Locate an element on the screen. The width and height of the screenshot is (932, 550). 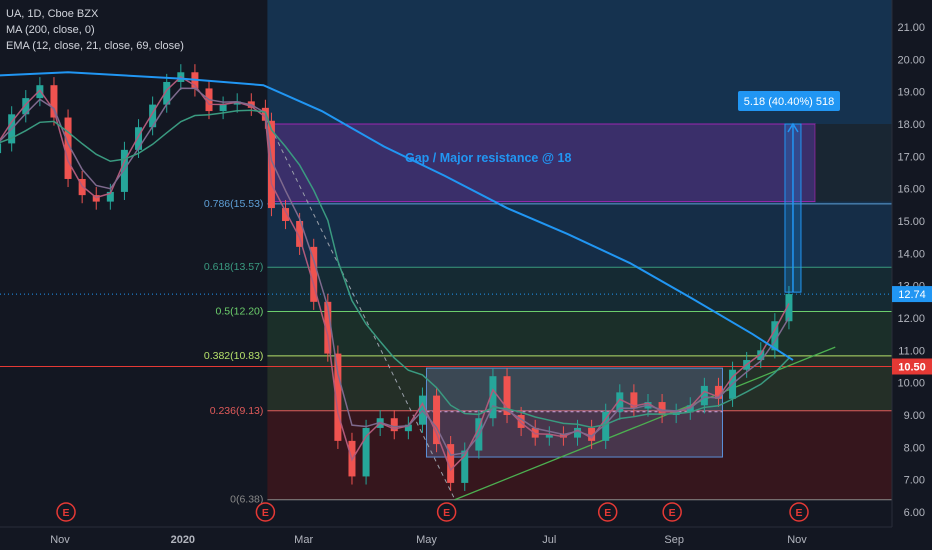
level-price-tag is located at coordinates (912, 366).